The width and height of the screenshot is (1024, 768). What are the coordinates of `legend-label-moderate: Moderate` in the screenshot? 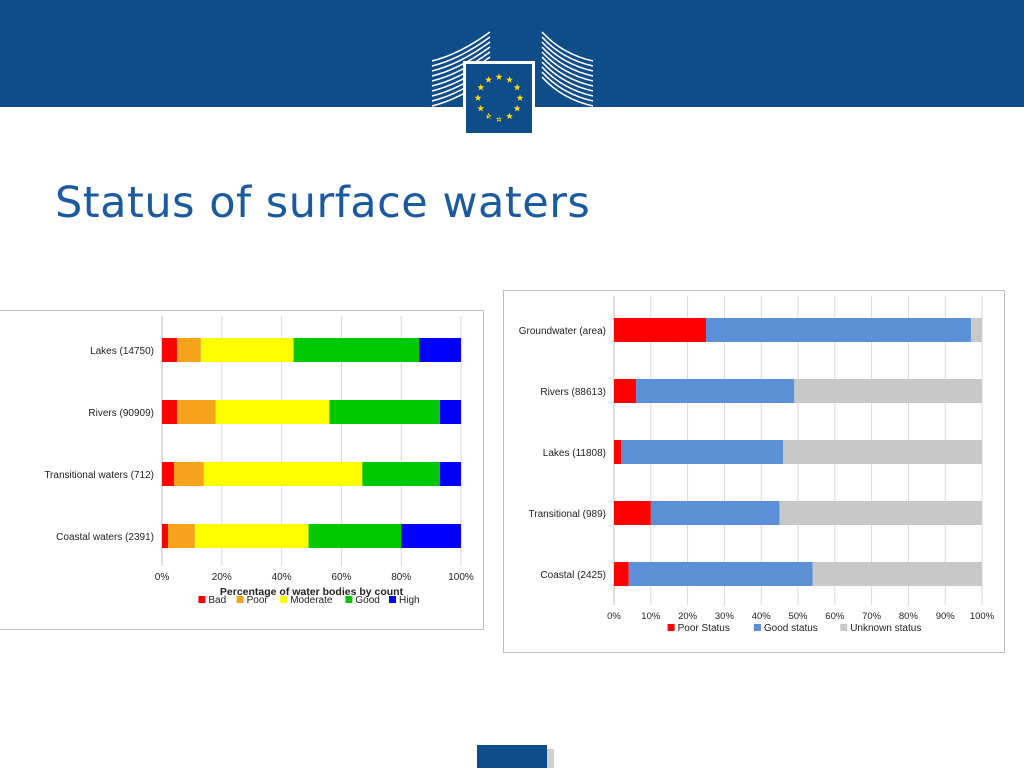 It's located at (311, 600).